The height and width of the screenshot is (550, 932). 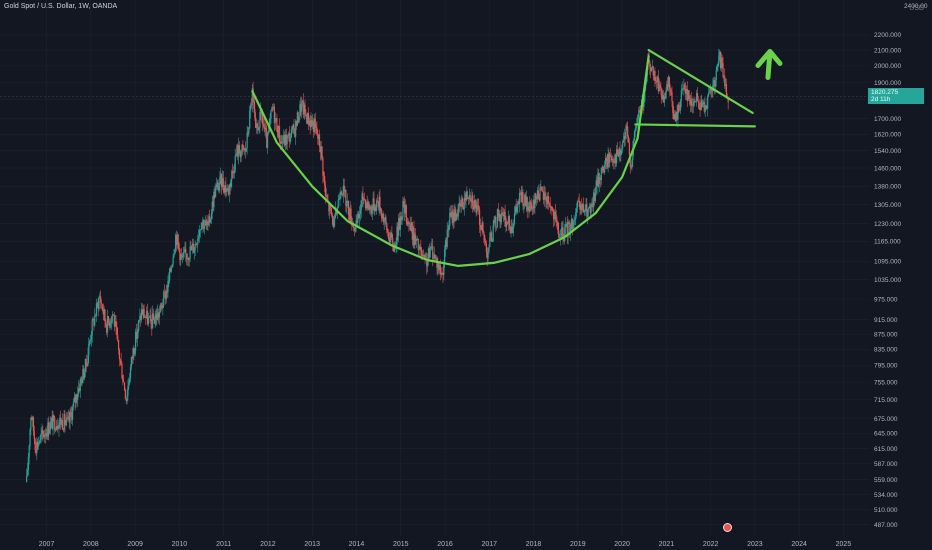 What do you see at coordinates (886, 495) in the screenshot?
I see `y-tick-label: 534.000` at bounding box center [886, 495].